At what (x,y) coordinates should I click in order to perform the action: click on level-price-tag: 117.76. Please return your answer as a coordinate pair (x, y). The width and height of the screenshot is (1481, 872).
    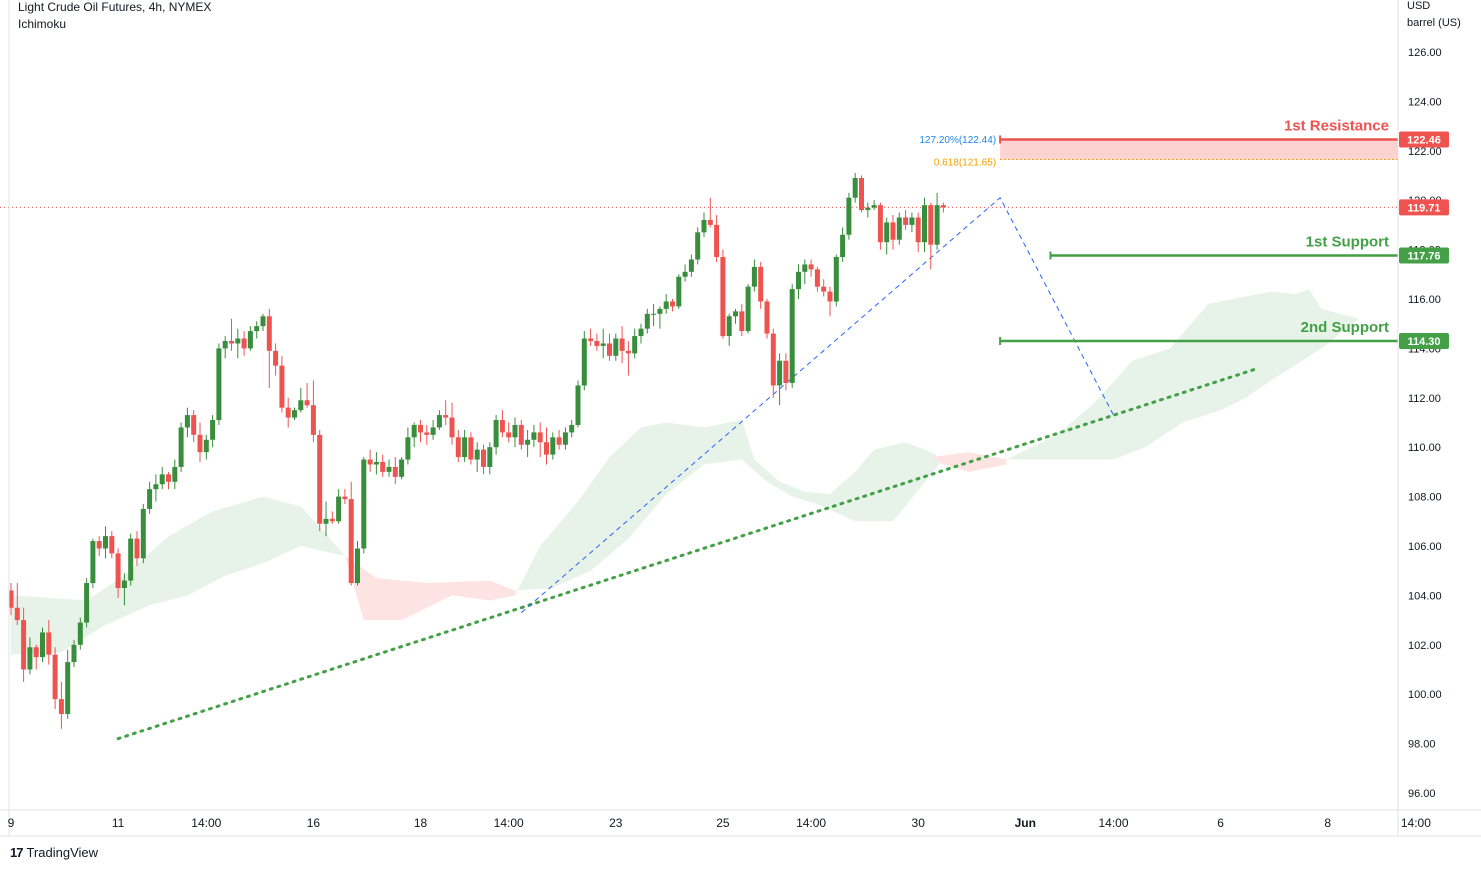
    Looking at the image, I should click on (1424, 255).